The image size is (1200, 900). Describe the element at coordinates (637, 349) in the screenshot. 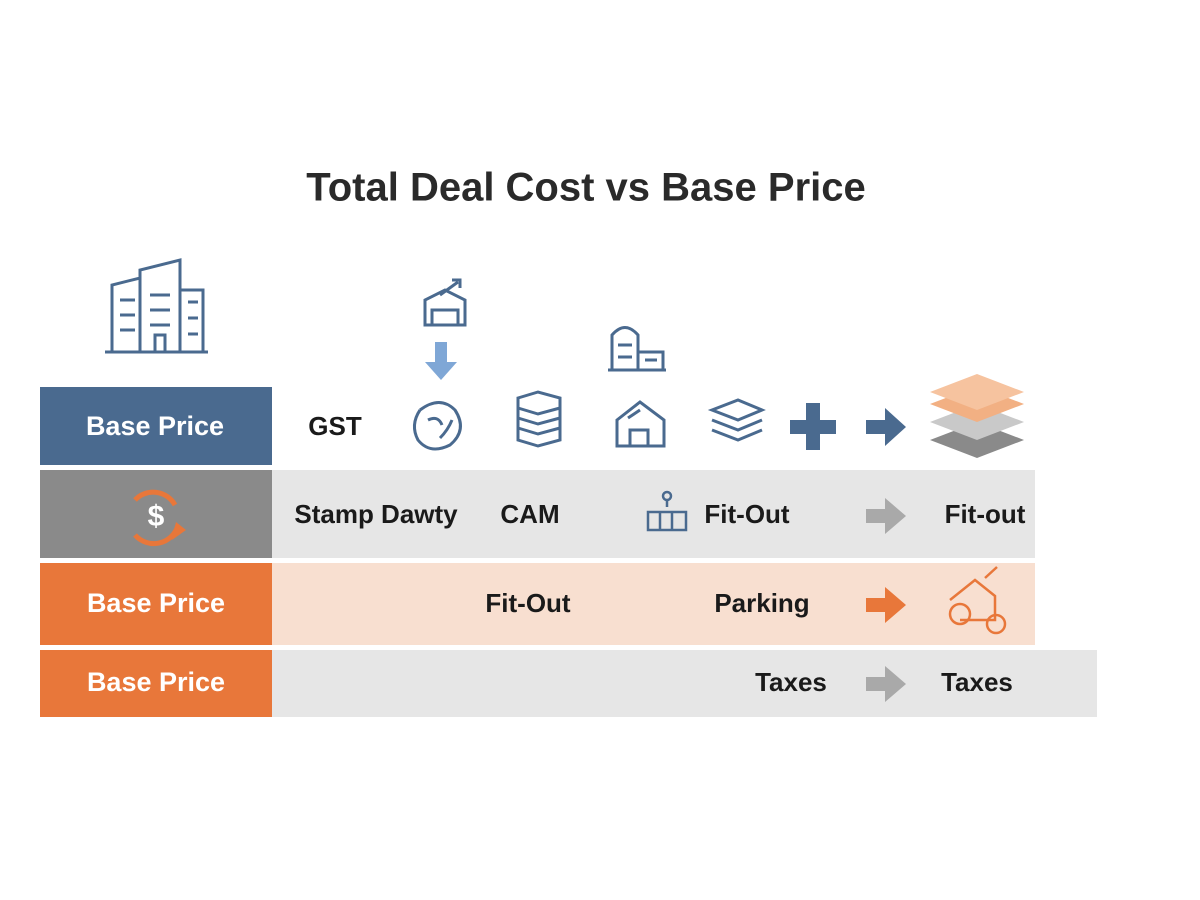

I see `city-icon` at that location.